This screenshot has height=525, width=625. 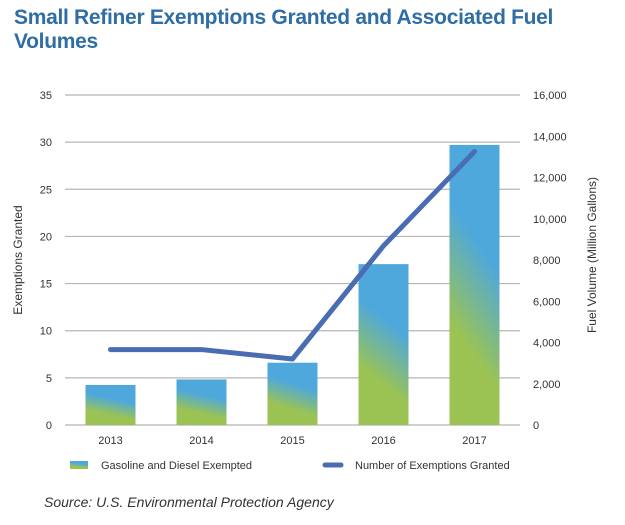 I want to click on x-tick-label: 2014, so click(x=201, y=441).